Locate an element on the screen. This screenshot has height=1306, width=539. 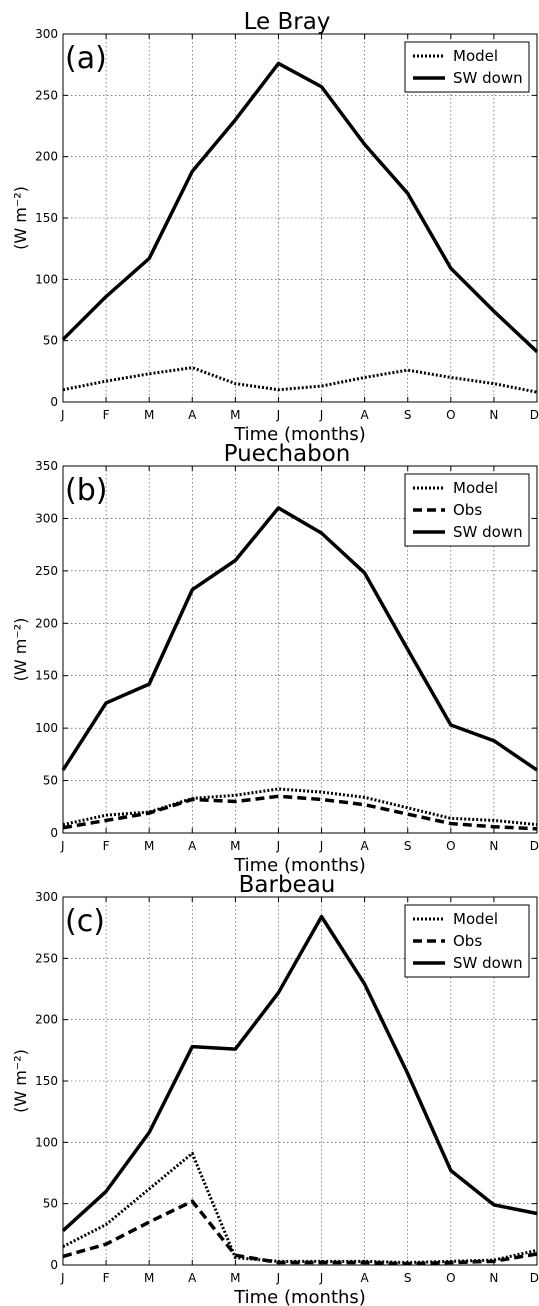
chart-title: Puechabon is located at coordinates (287, 454).